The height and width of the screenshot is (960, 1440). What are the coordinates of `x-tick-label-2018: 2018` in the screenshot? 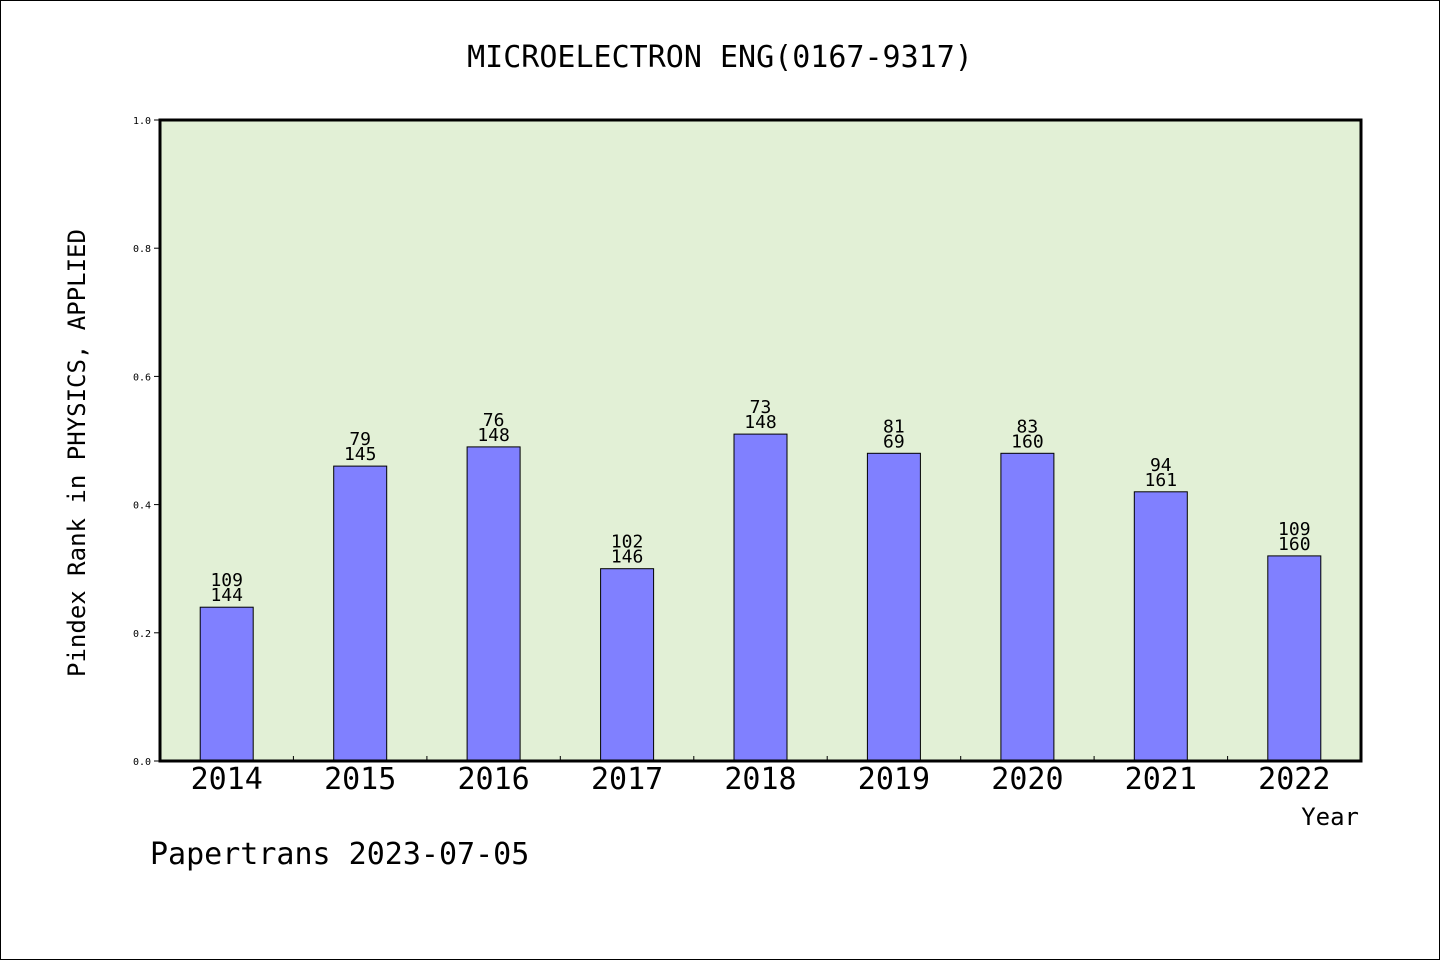 It's located at (760, 779).